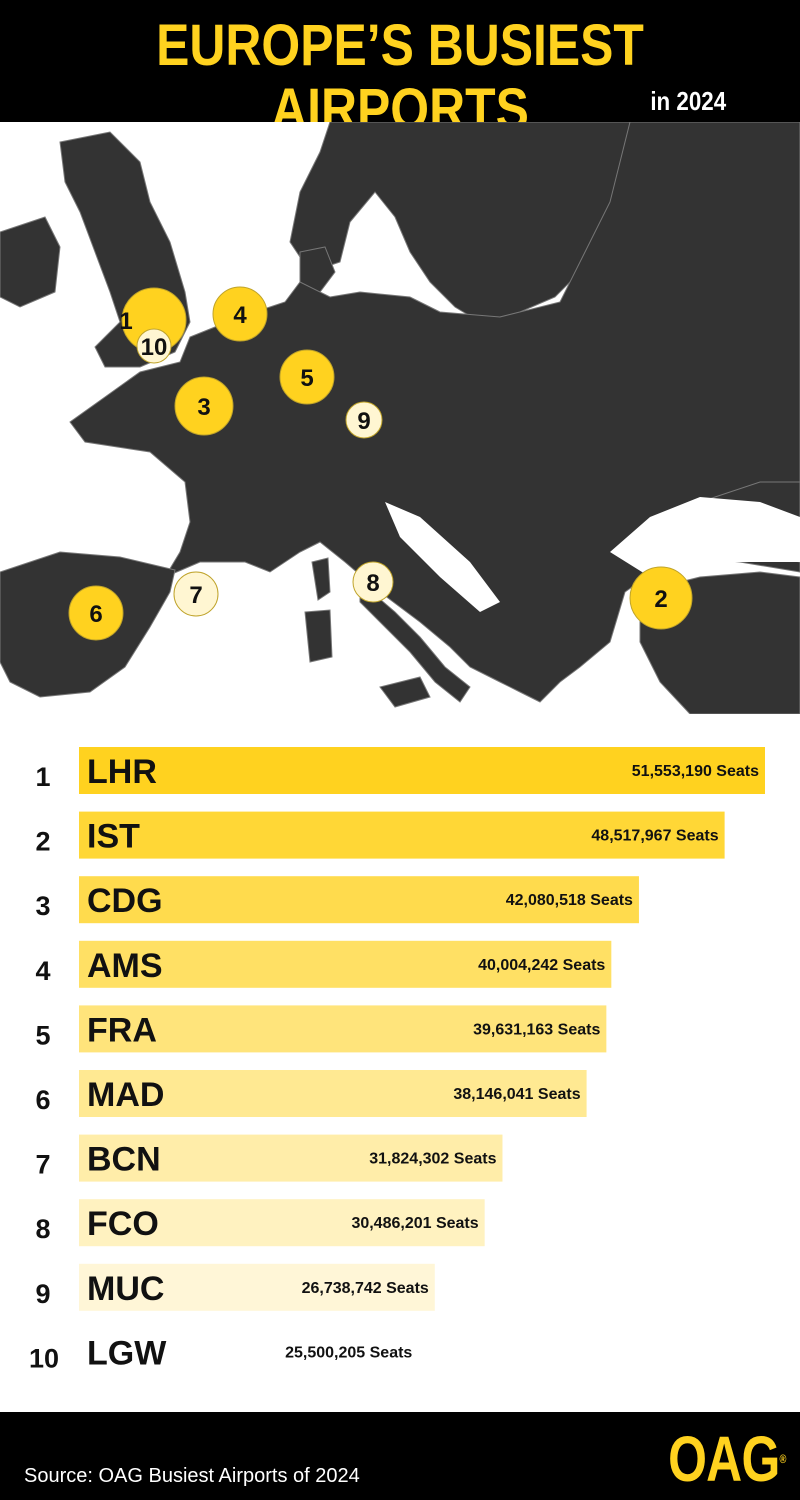 The image size is (800, 1500). What do you see at coordinates (695, 771) in the screenshot?
I see `value-label: 51,553,190 Seats` at bounding box center [695, 771].